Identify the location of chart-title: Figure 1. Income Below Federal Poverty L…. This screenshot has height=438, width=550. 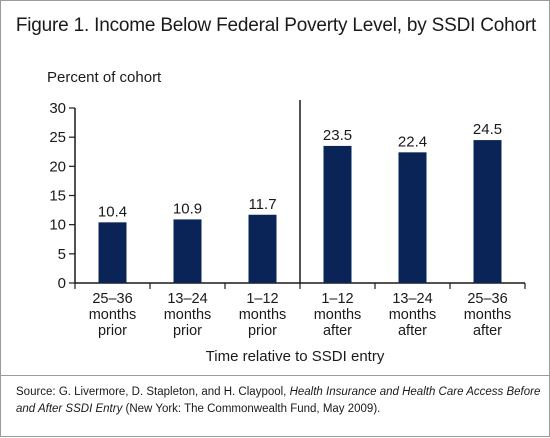
(276, 25).